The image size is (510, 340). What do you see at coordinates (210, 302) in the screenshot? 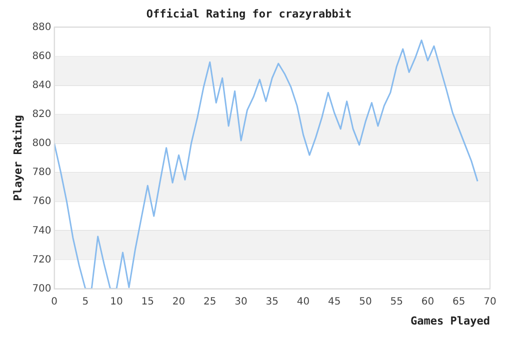
I see `x-tick-label: 25` at bounding box center [210, 302].